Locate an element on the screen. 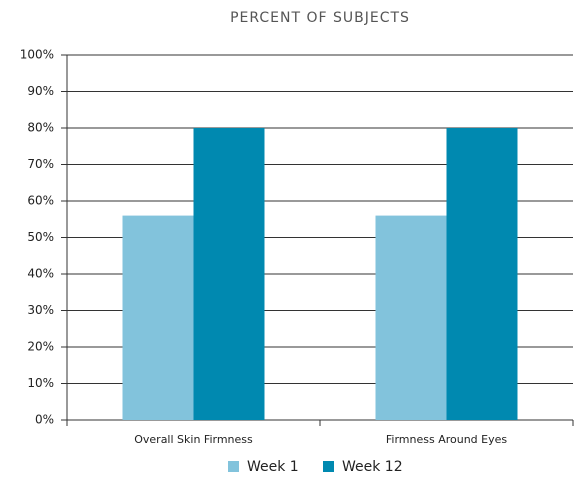 The height and width of the screenshot is (481, 574). y-tick-label: 20% is located at coordinates (40, 347).